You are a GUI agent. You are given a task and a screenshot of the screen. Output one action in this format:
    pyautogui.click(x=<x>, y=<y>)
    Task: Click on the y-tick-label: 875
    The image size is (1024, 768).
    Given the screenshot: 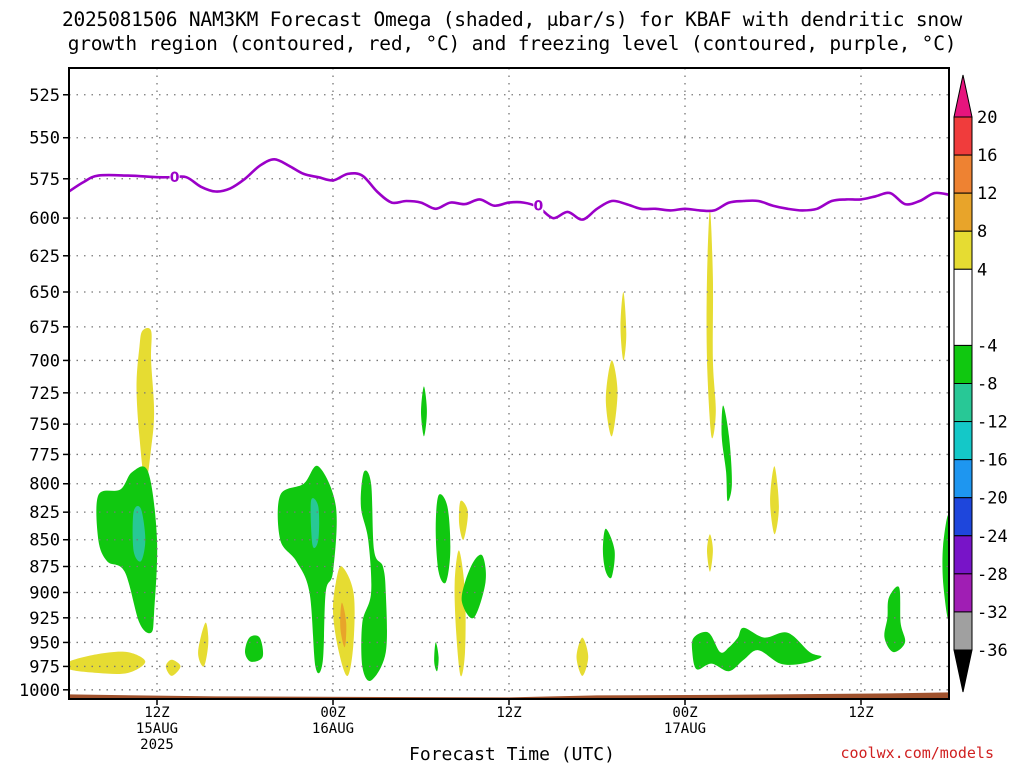 What is the action you would take?
    pyautogui.click(x=44, y=567)
    